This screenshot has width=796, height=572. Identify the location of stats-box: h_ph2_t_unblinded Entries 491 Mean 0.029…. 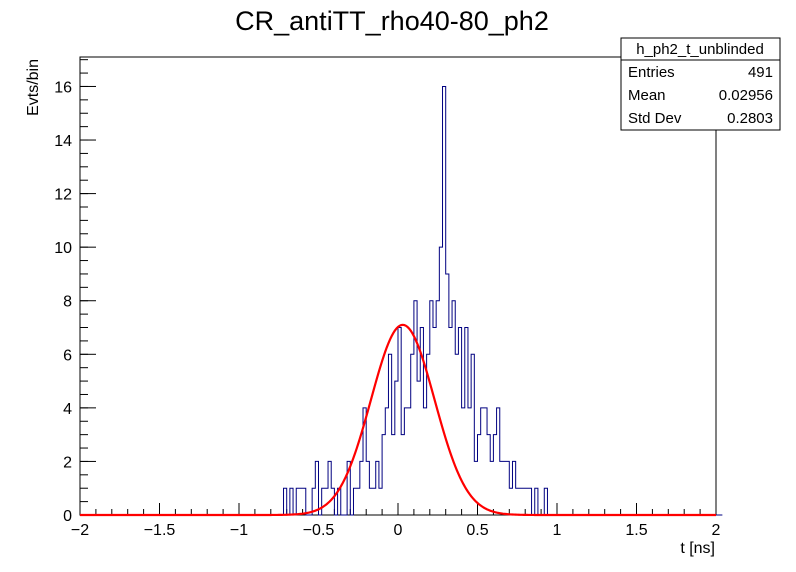
(700, 84).